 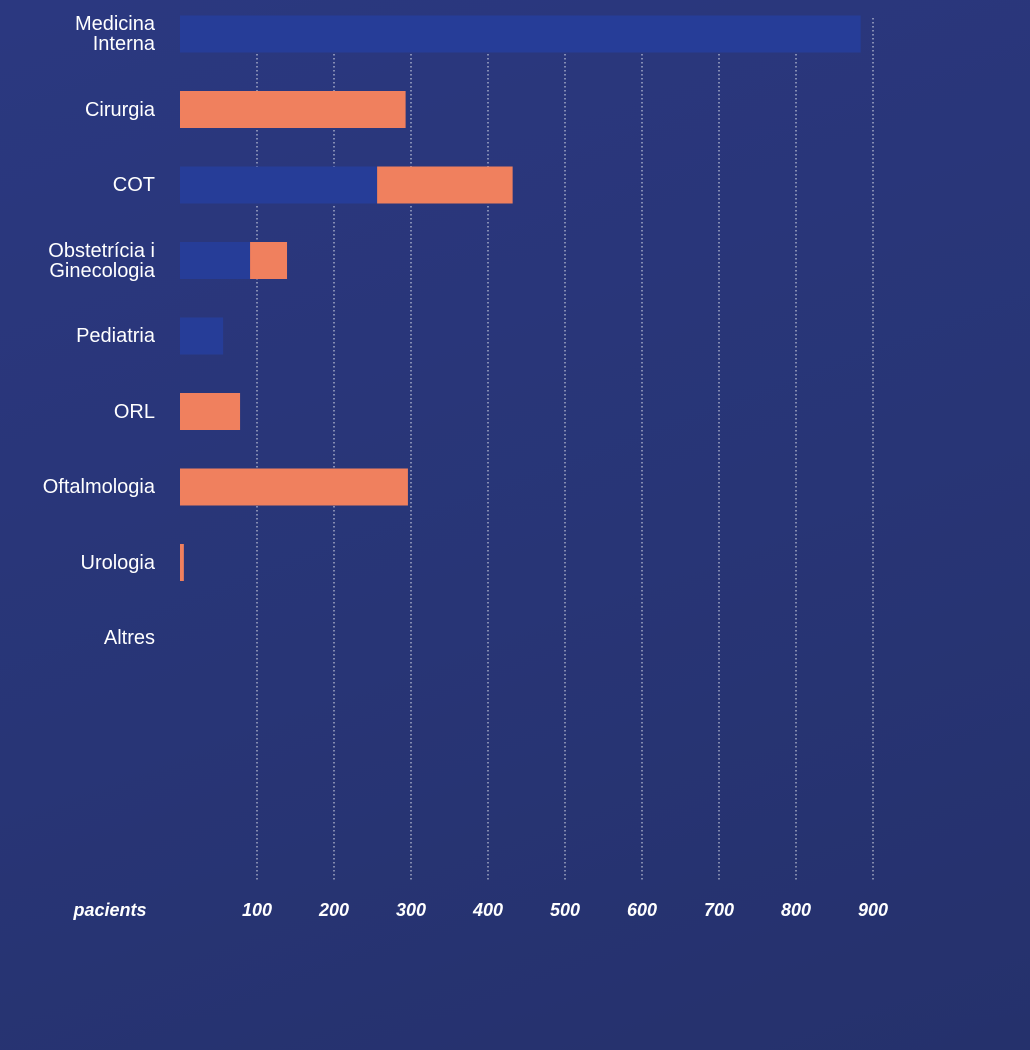 I want to click on category-label: ORL, so click(x=134, y=411).